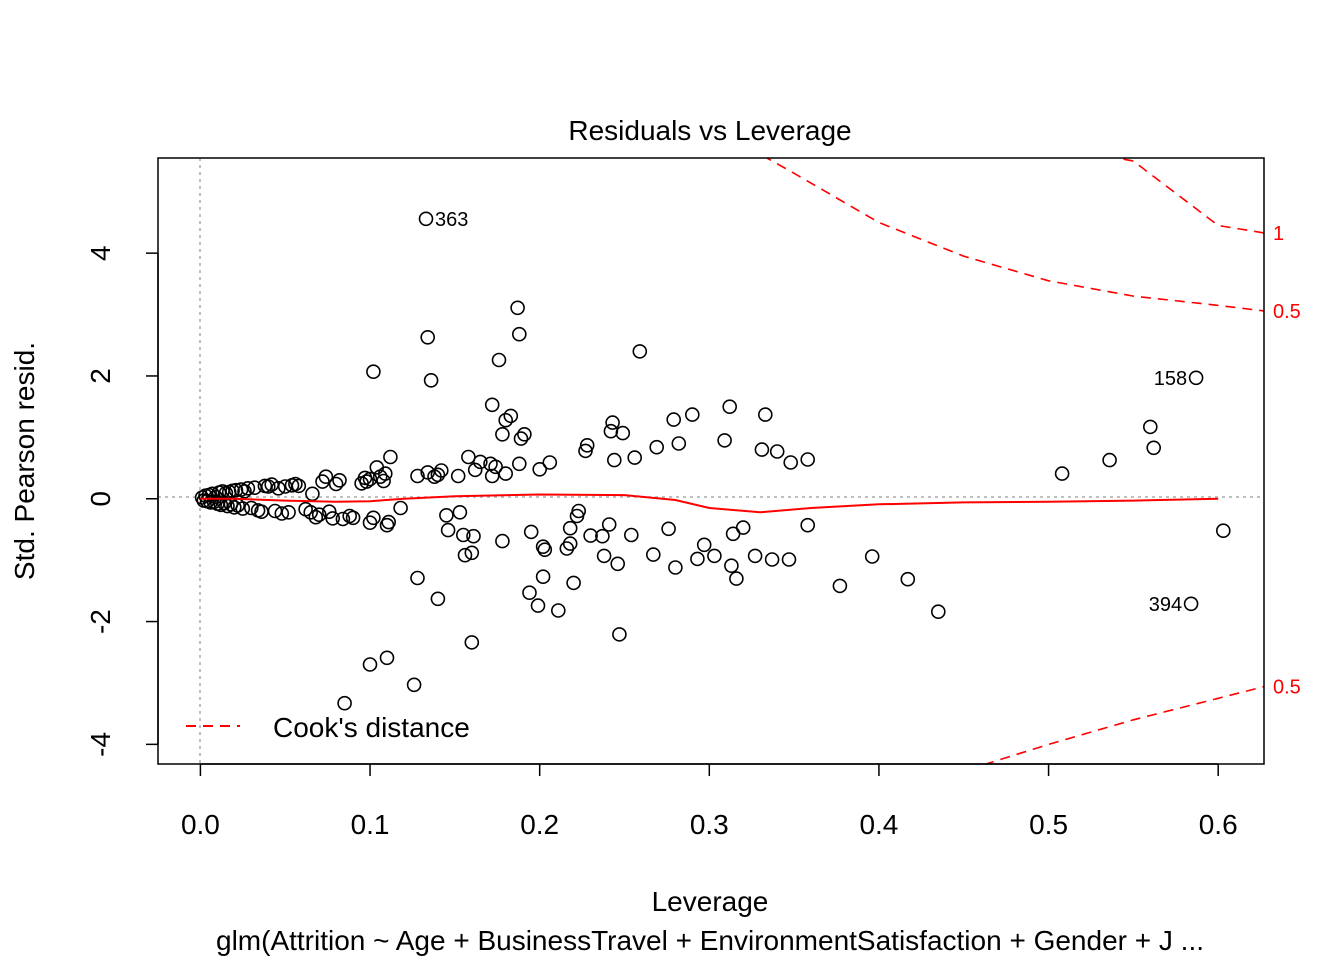 This screenshot has width=1344, height=960. What do you see at coordinates (709, 824) in the screenshot?
I see `x-tick-label: 0.3` at bounding box center [709, 824].